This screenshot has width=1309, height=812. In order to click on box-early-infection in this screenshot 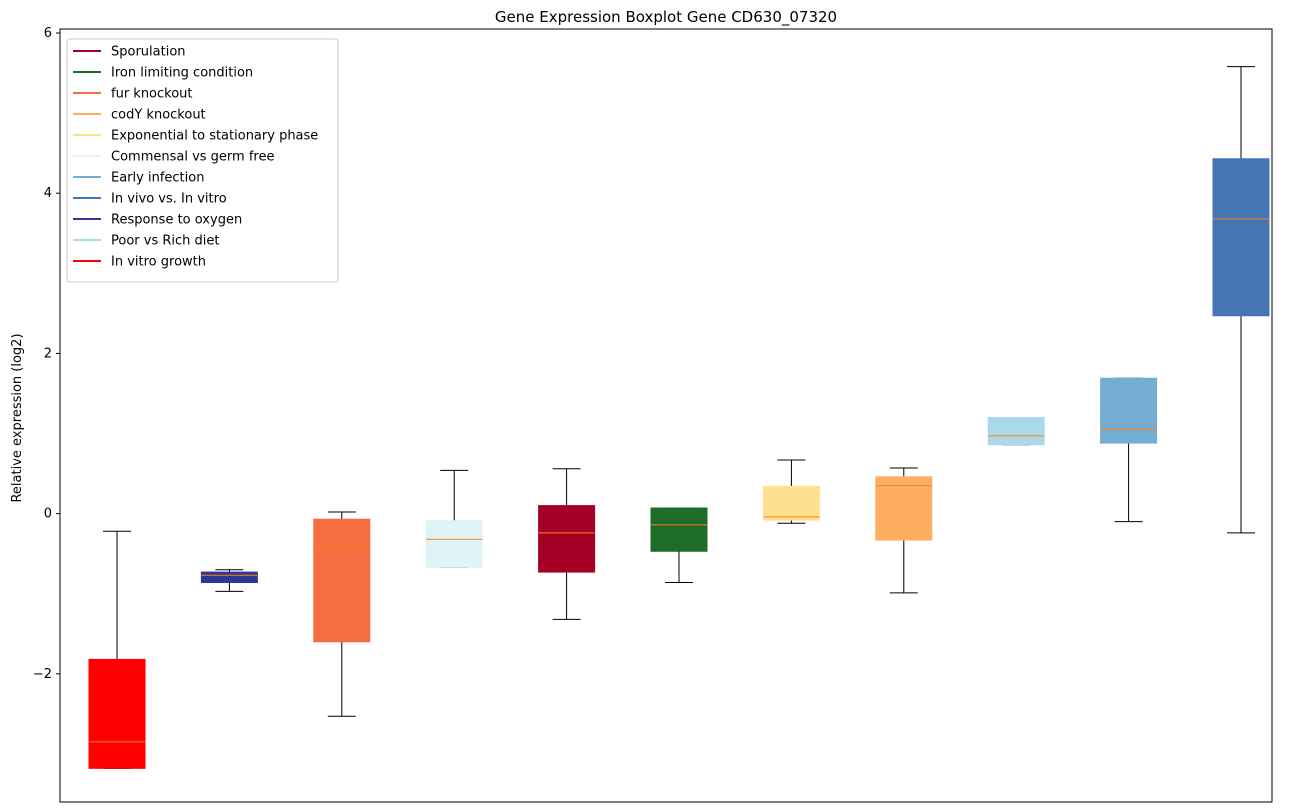, I will do `click(1129, 450)`.